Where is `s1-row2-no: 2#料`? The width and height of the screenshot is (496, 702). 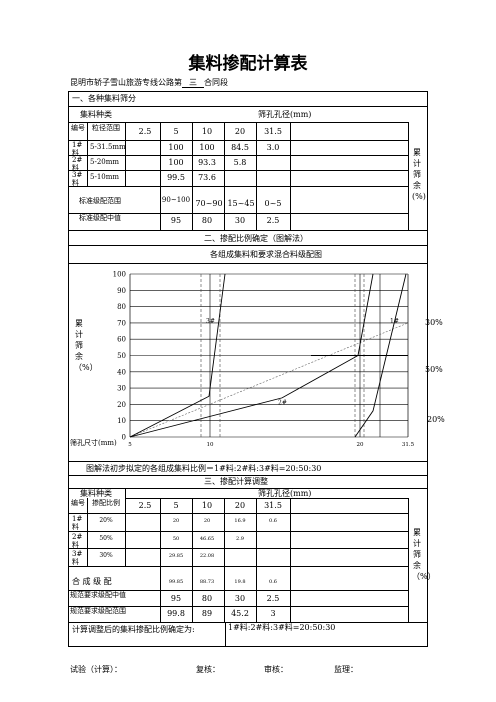
s1-row2-no: 2#料 is located at coordinates (77, 164).